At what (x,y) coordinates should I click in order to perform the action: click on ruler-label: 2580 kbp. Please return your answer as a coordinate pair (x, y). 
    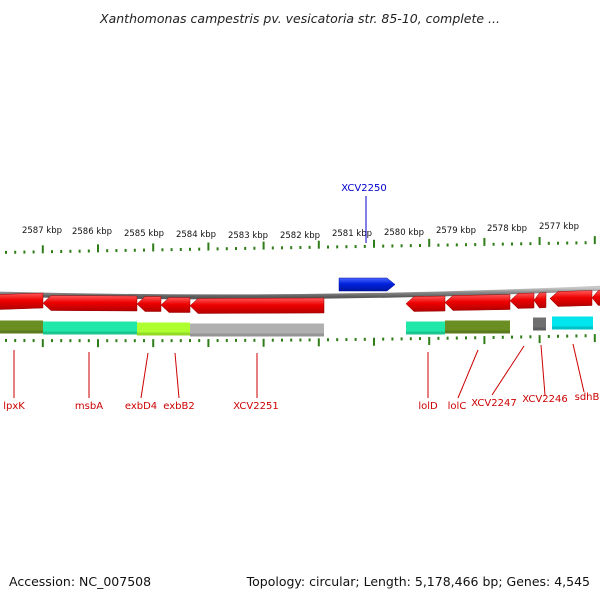
    Looking at the image, I should click on (404, 233).